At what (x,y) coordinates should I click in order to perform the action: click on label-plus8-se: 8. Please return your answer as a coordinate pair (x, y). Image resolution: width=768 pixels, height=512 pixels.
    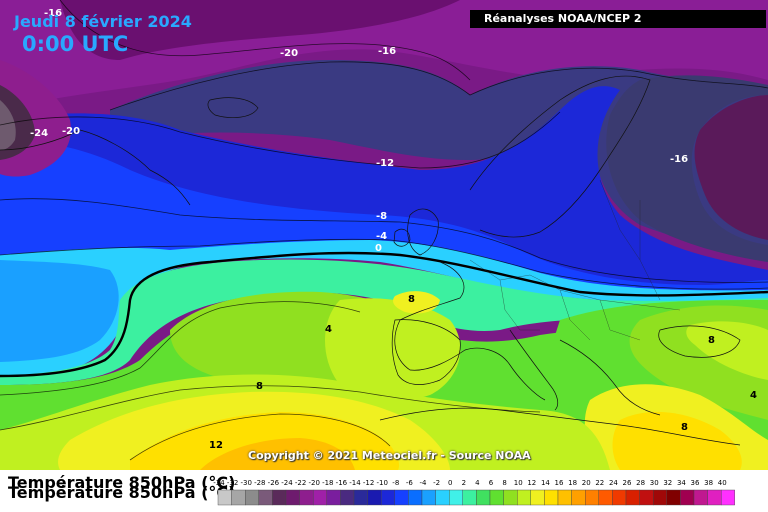
    Looking at the image, I should click on (684, 427).